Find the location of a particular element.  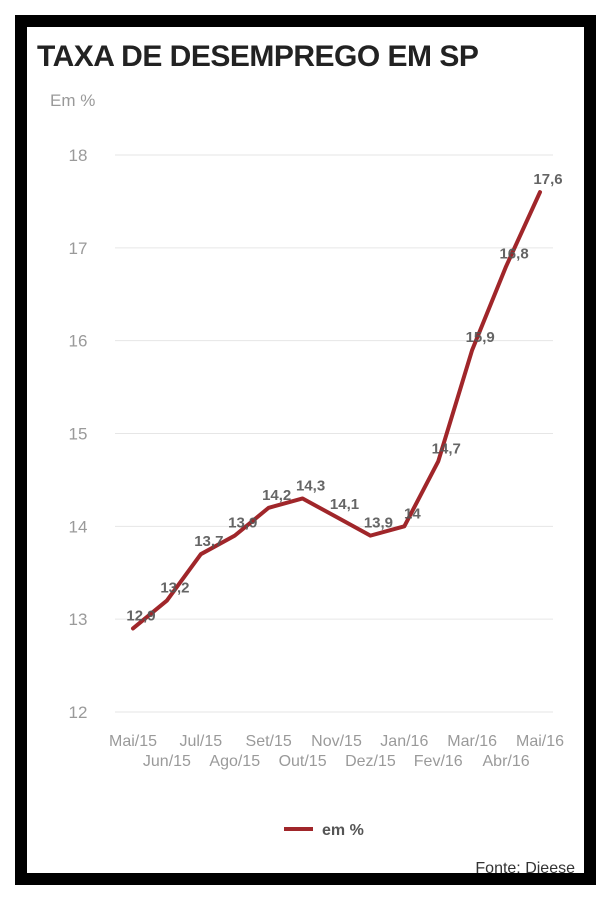

x-tick-label: Abr/16 is located at coordinates (506, 761).